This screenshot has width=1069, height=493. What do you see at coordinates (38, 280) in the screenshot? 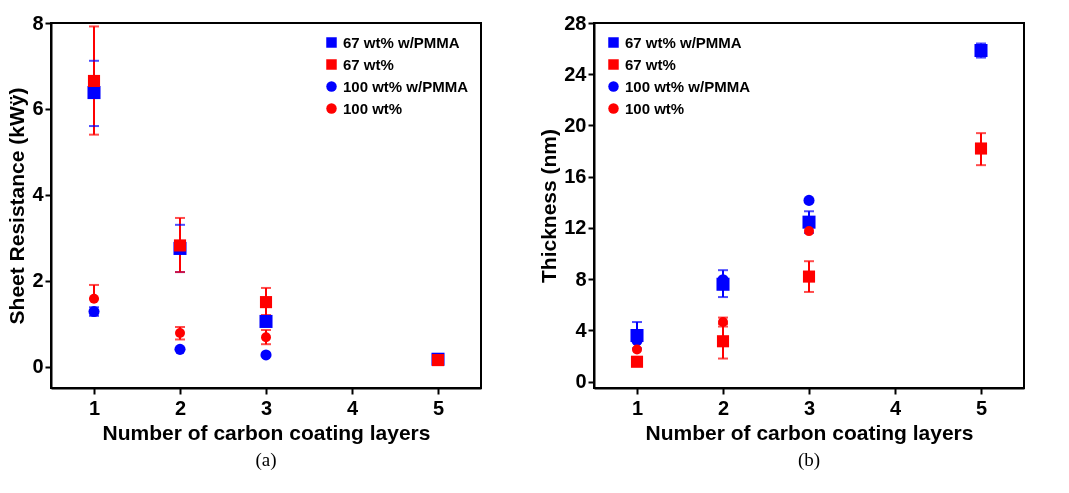
I see `y-tick-label: 2` at bounding box center [38, 280].